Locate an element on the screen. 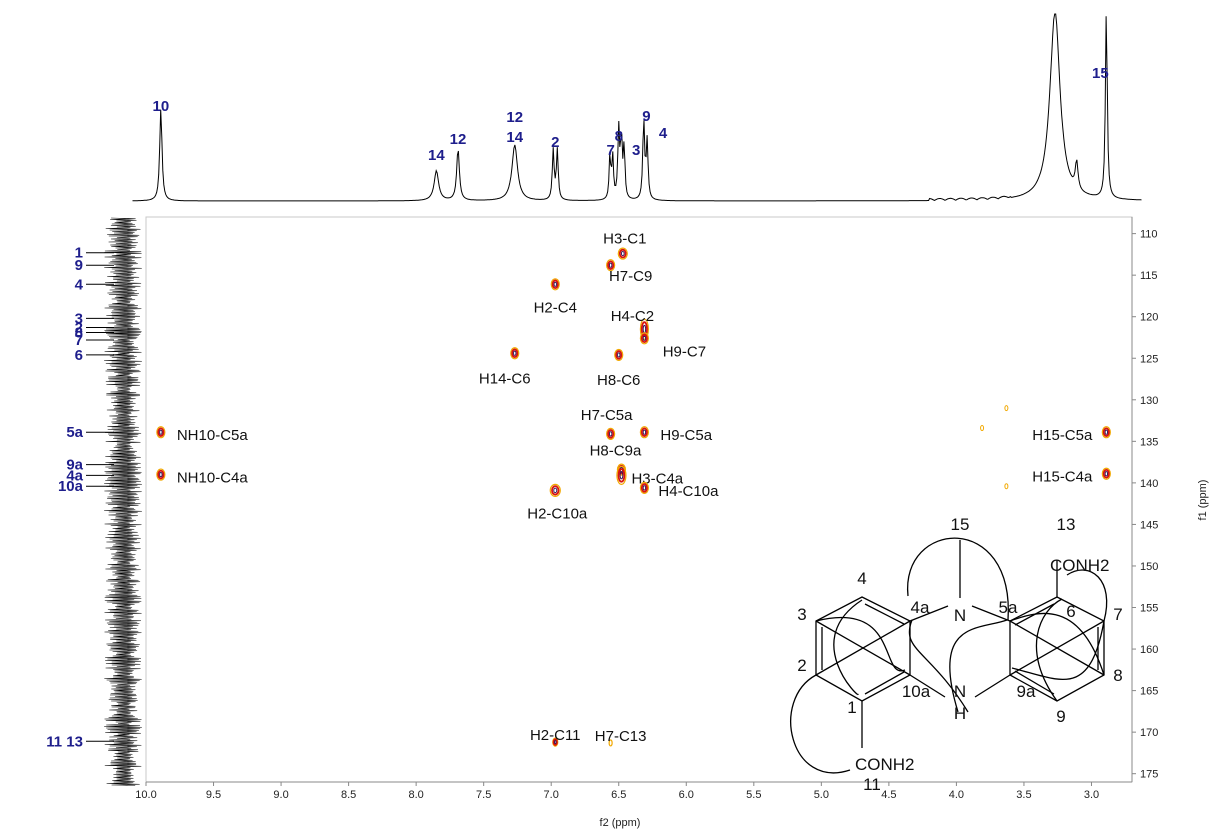 This screenshot has width=1215, height=829. y-tick-label: 130 is located at coordinates (1149, 401).